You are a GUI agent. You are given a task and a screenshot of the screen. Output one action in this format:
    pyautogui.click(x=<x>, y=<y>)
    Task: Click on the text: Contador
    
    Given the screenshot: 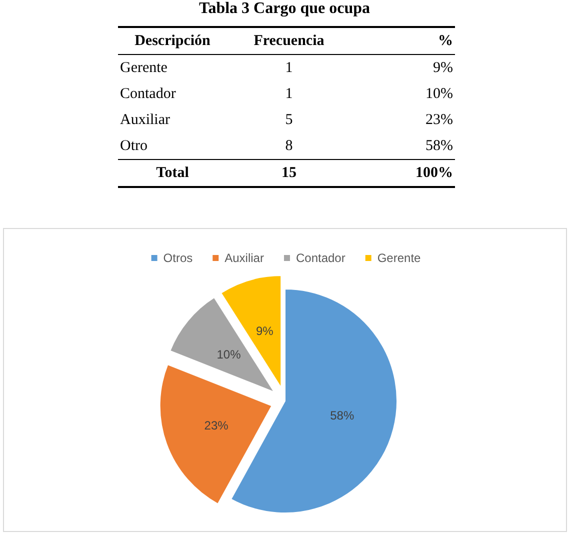 What is the action you would take?
    pyautogui.click(x=148, y=94)
    